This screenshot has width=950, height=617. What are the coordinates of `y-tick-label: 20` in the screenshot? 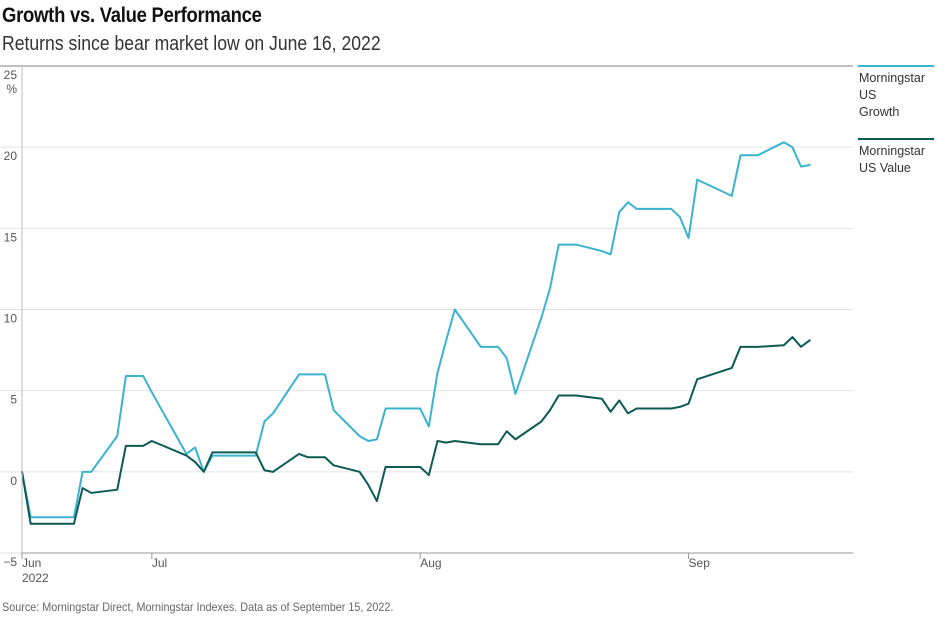 It's located at (11, 156).